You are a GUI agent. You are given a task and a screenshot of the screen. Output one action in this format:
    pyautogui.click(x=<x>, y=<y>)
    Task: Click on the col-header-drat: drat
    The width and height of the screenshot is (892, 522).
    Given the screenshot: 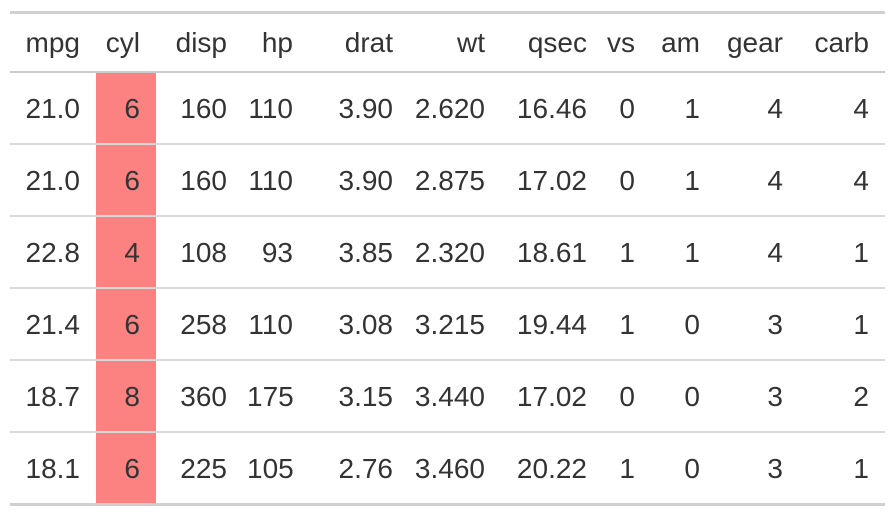 What is the action you would take?
    pyautogui.click(x=359, y=42)
    